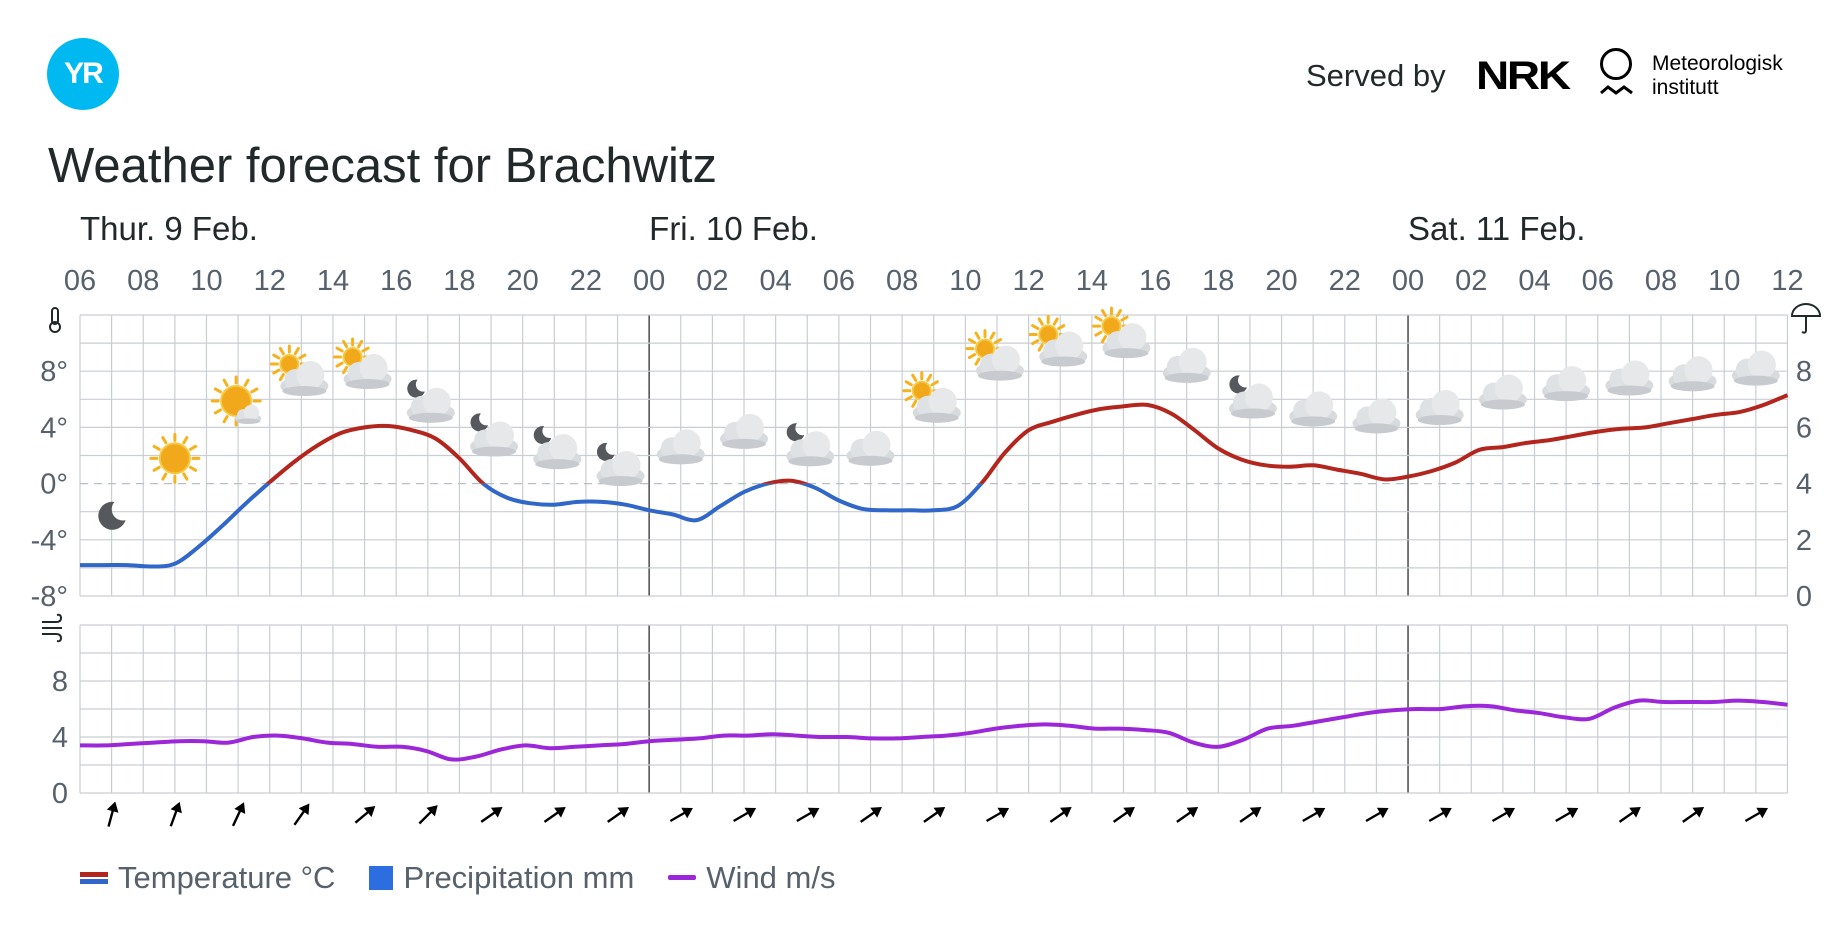 This screenshot has width=1833, height=944. What do you see at coordinates (54, 372) in the screenshot?
I see `temperature-tick-label: 8°` at bounding box center [54, 372].